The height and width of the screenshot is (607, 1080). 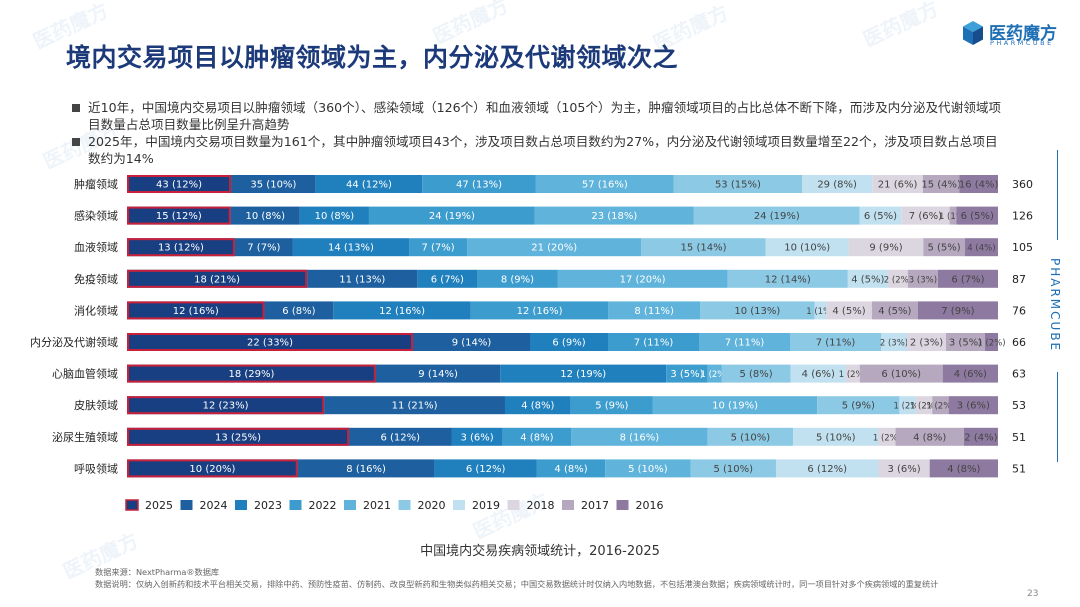 What do you see at coordinates (1022, 43) in the screenshot?
I see `brand-subtitle: PHARMCUBE` at bounding box center [1022, 43].